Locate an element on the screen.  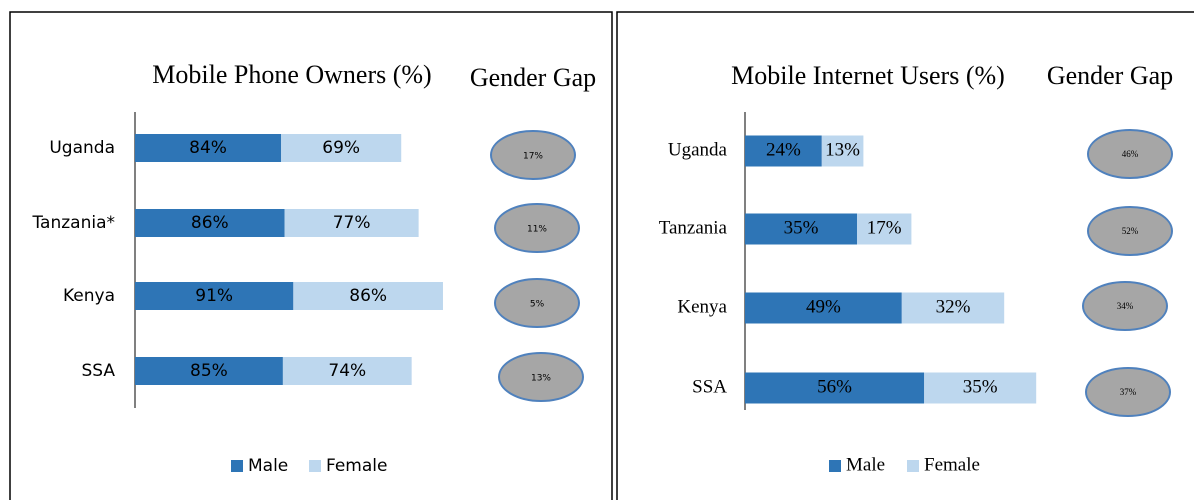
value-label: 56% is located at coordinates (834, 386).